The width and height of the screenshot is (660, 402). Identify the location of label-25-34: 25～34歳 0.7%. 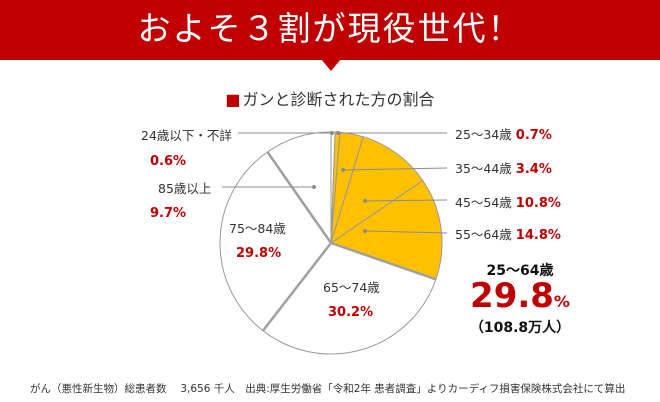
(503, 133).